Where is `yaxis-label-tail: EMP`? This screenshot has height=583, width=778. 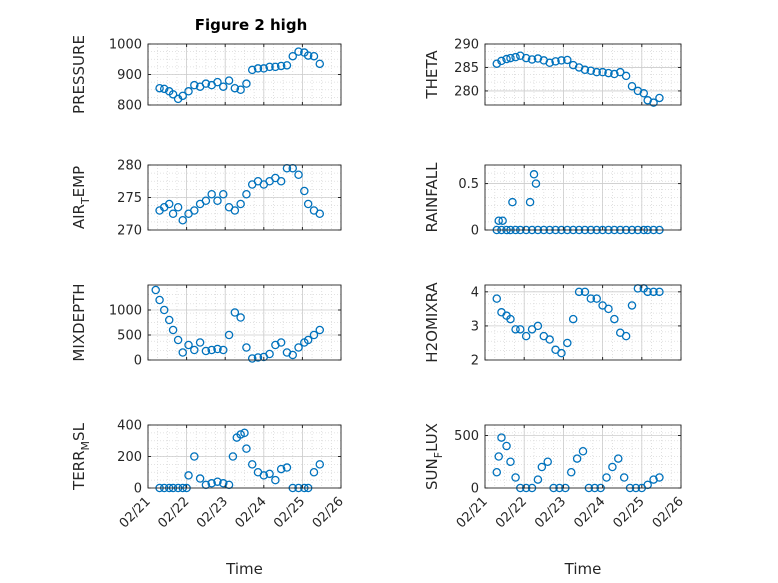 yaxis-label-tail: EMP is located at coordinates (79, 181).